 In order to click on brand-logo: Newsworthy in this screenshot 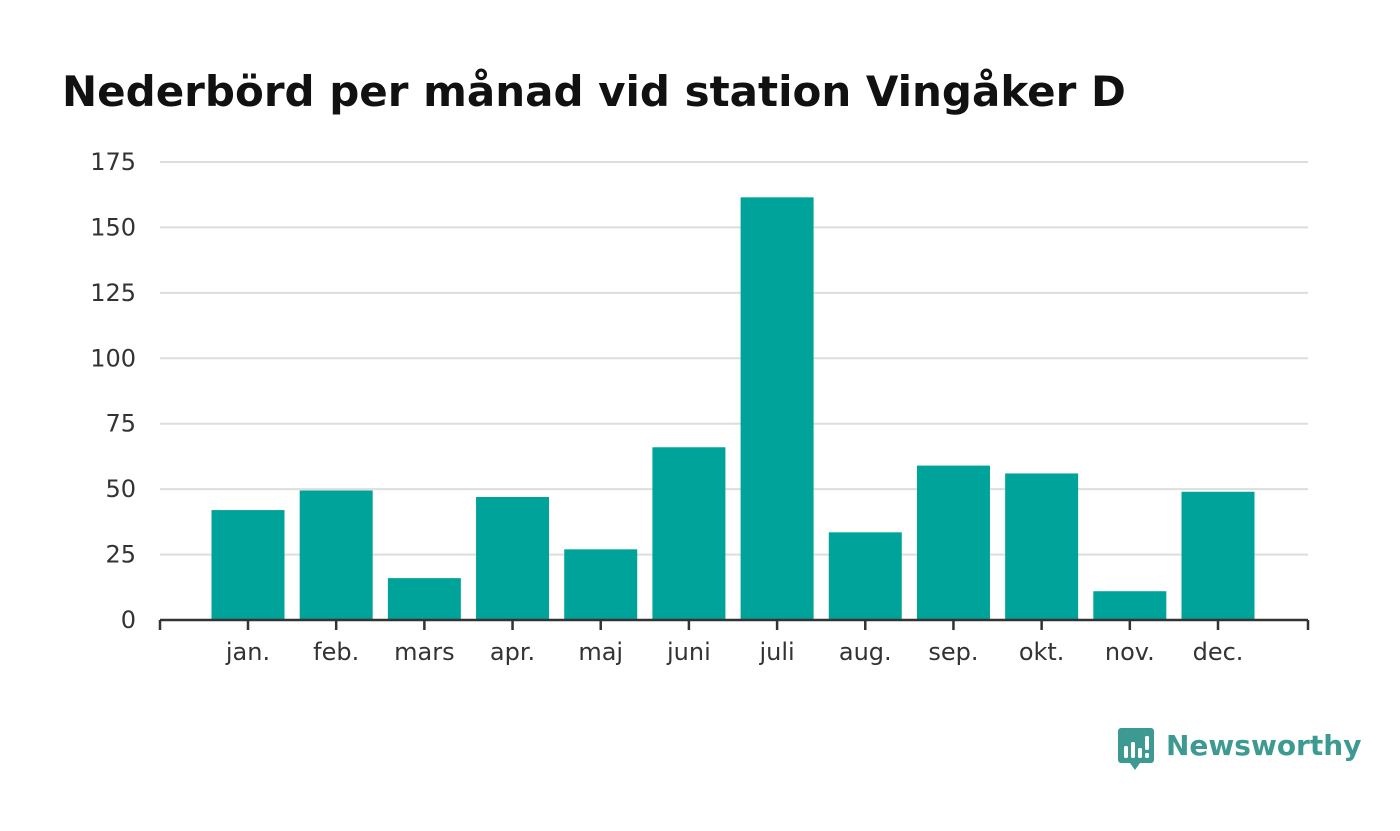, I will do `click(1239, 750)`.